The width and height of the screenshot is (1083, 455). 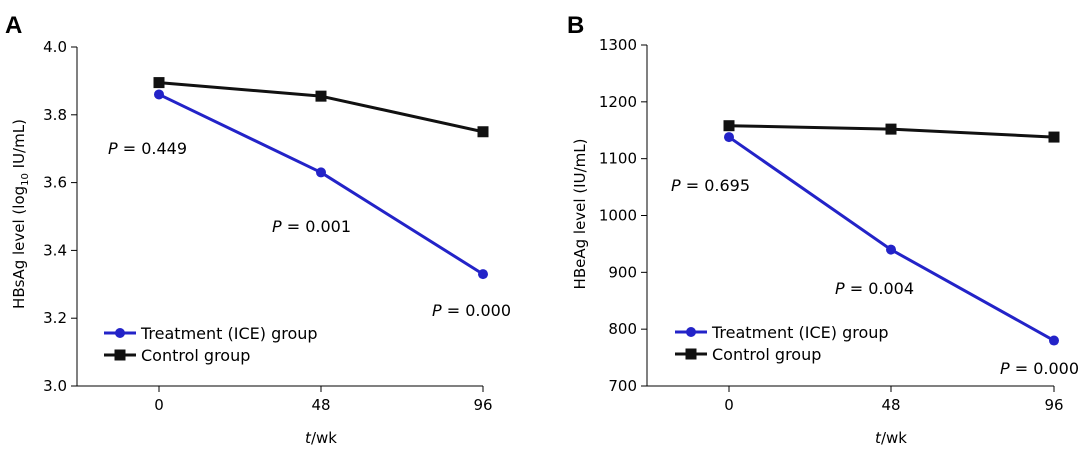 I want to click on panel-a-p-value-annotation: P = 0.449, so click(x=147, y=148).